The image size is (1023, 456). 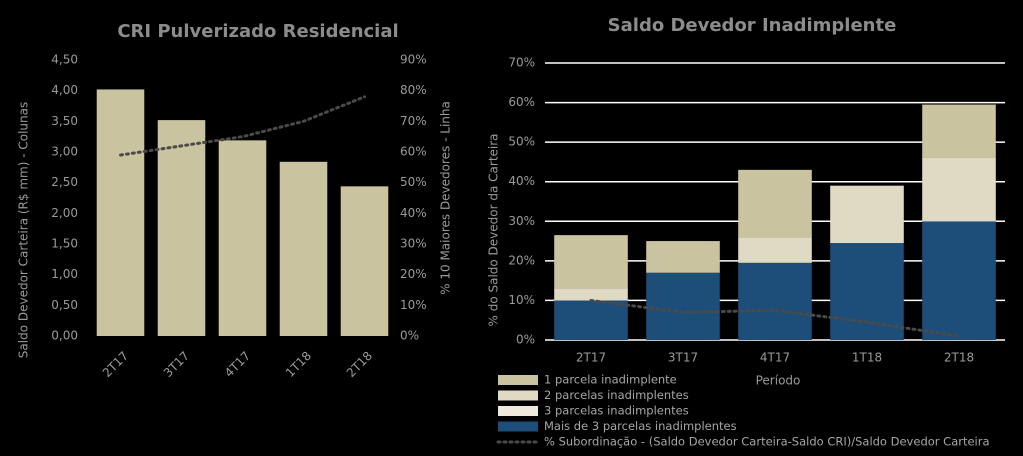 What do you see at coordinates (413, 182) in the screenshot?
I see `y2-tick-label: 50%` at bounding box center [413, 182].